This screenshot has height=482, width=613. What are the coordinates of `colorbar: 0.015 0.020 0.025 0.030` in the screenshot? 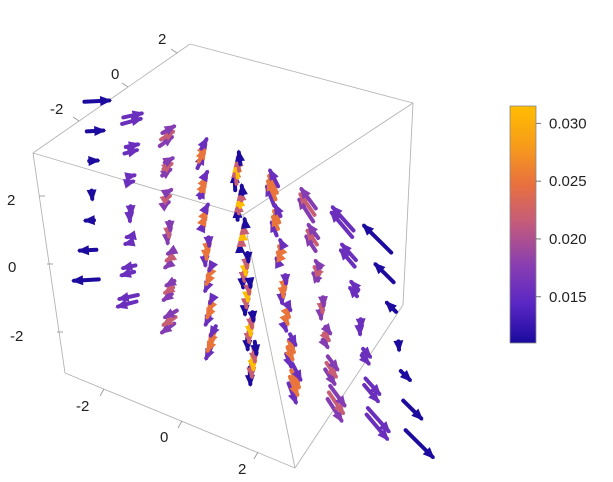 It's located at (548, 224).